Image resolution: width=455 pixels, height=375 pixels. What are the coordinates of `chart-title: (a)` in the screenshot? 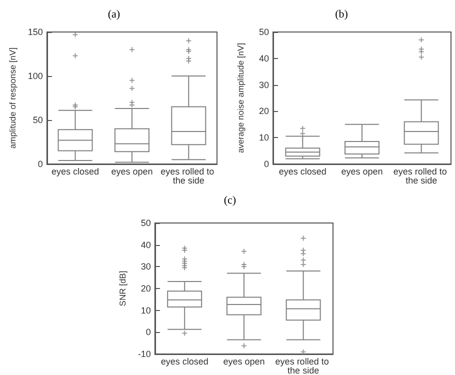 It's located at (114, 14).